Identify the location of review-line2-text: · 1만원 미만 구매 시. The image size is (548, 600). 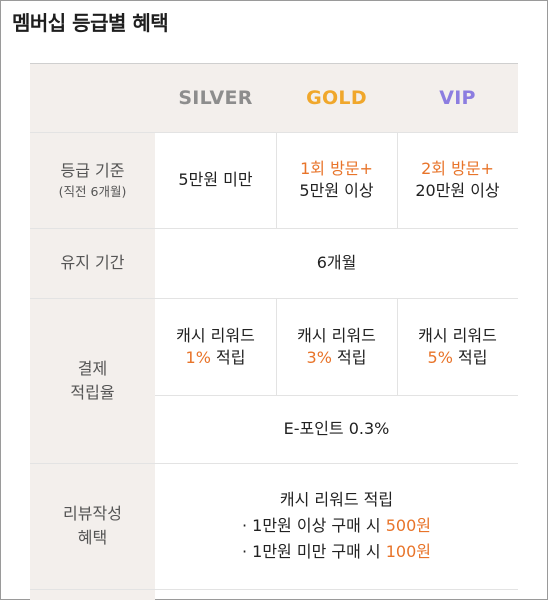
(313, 551).